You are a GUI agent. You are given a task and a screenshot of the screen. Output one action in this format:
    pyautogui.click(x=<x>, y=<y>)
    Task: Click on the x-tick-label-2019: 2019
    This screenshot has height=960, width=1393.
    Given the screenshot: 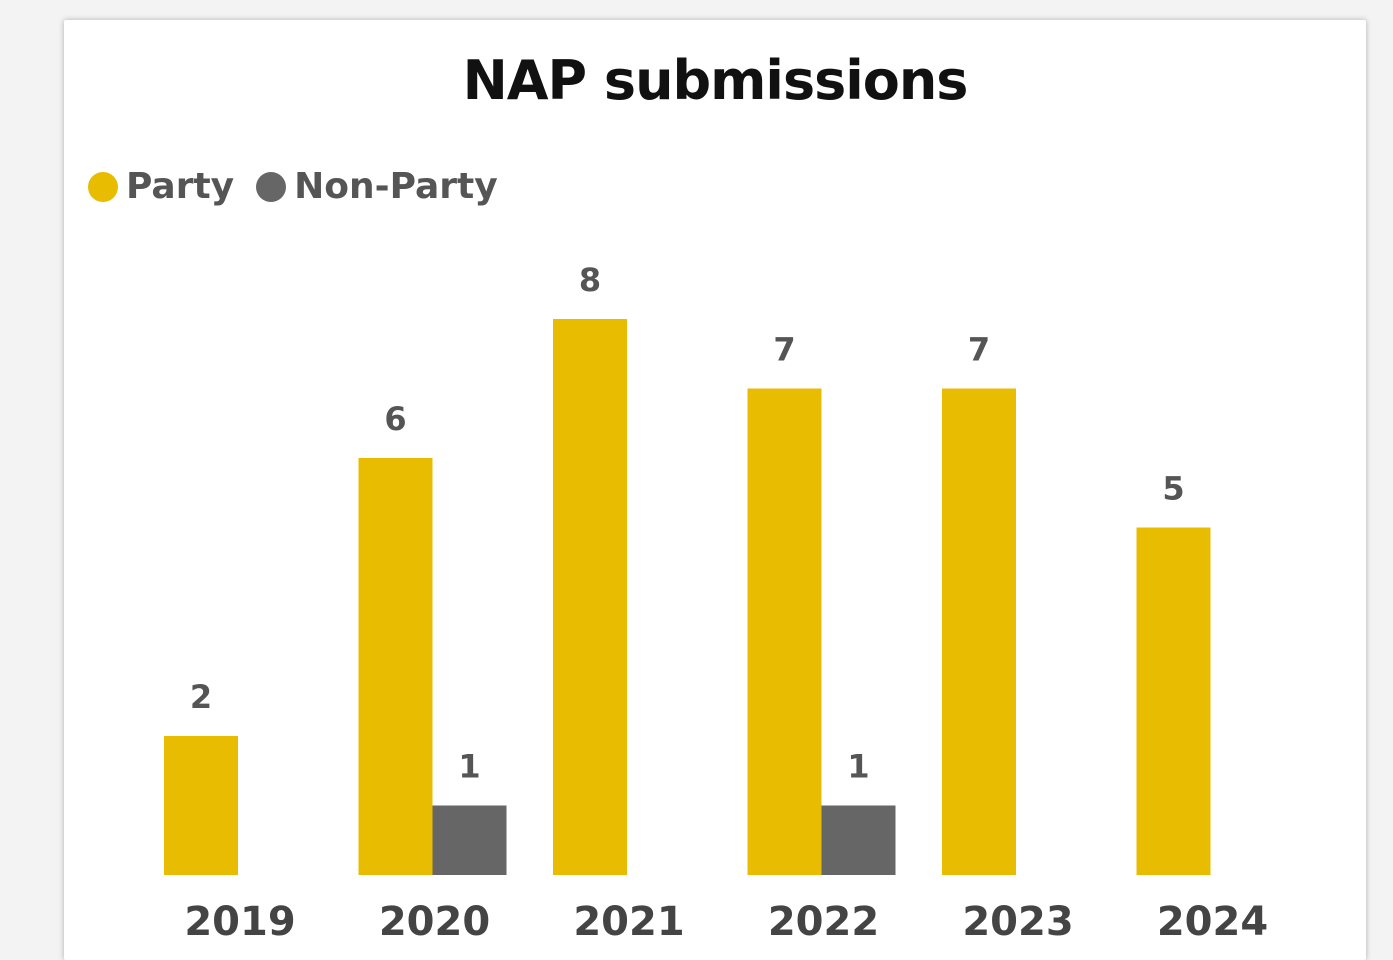 What is the action you would take?
    pyautogui.click(x=239, y=922)
    